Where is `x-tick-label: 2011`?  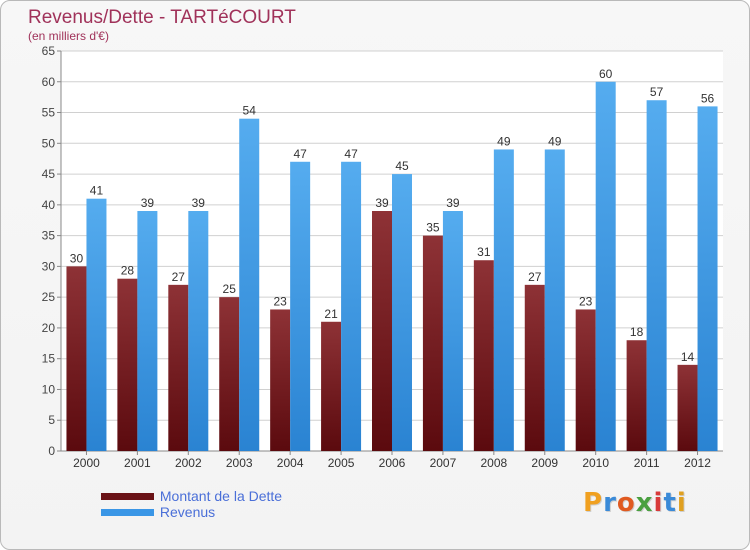 x-tick-label: 2011 is located at coordinates (647, 463).